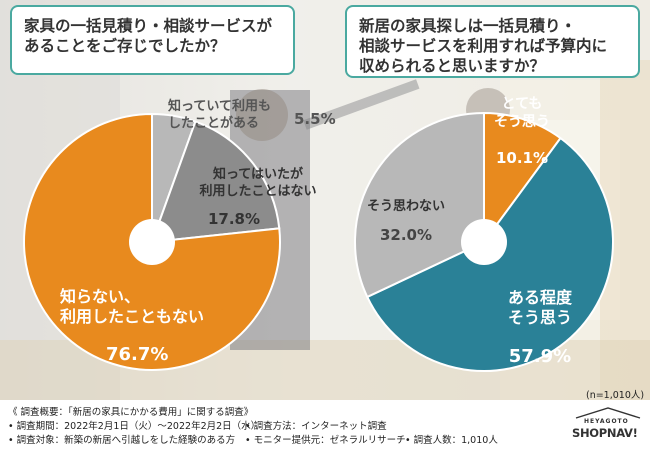 The image size is (650, 450). I want to click on logo-main-text: SHOPNAV!, so click(605, 433).